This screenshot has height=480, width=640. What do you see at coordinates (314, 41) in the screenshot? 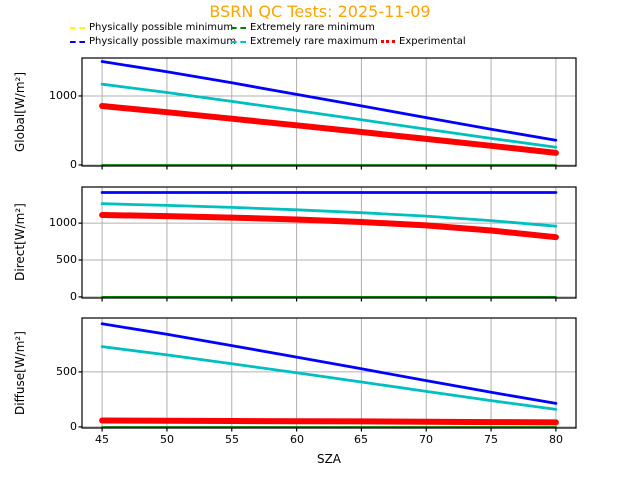
I see `legend-label: Extremely rare maximum` at bounding box center [314, 41].